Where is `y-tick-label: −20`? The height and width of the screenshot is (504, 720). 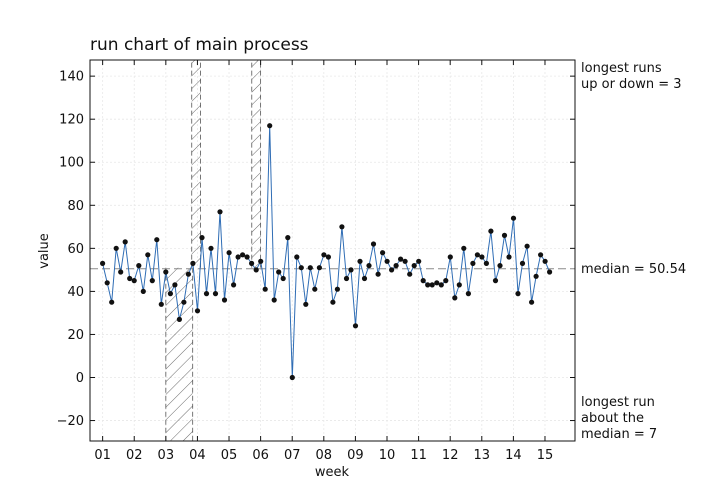
y-tick-label: −20 is located at coordinates (70, 421).